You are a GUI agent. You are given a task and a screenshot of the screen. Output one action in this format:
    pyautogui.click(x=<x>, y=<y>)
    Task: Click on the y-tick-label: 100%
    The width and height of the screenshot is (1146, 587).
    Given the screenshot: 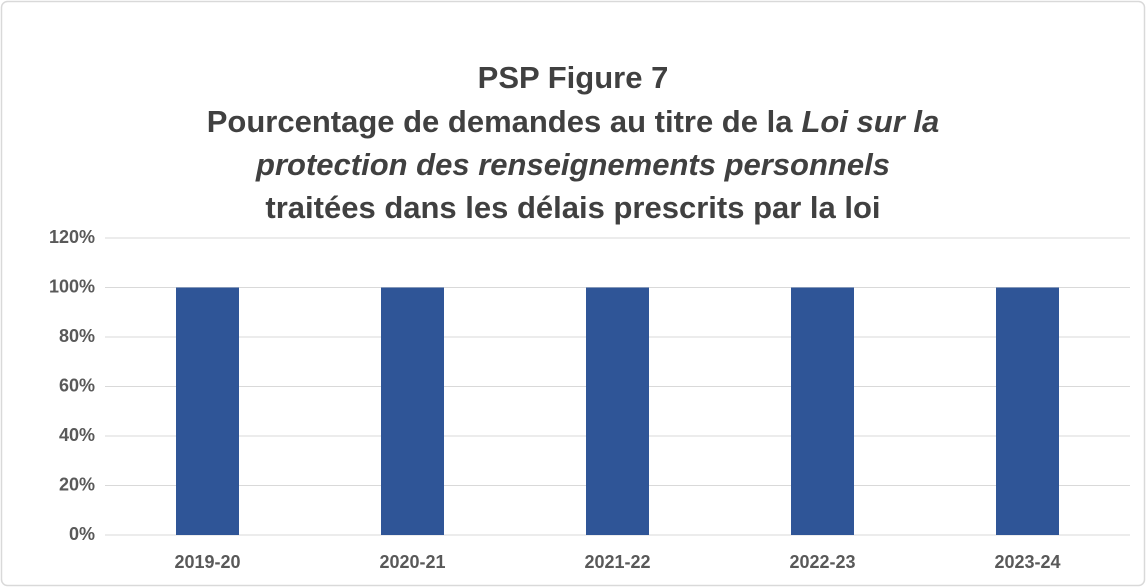 What is the action you would take?
    pyautogui.click(x=72, y=286)
    